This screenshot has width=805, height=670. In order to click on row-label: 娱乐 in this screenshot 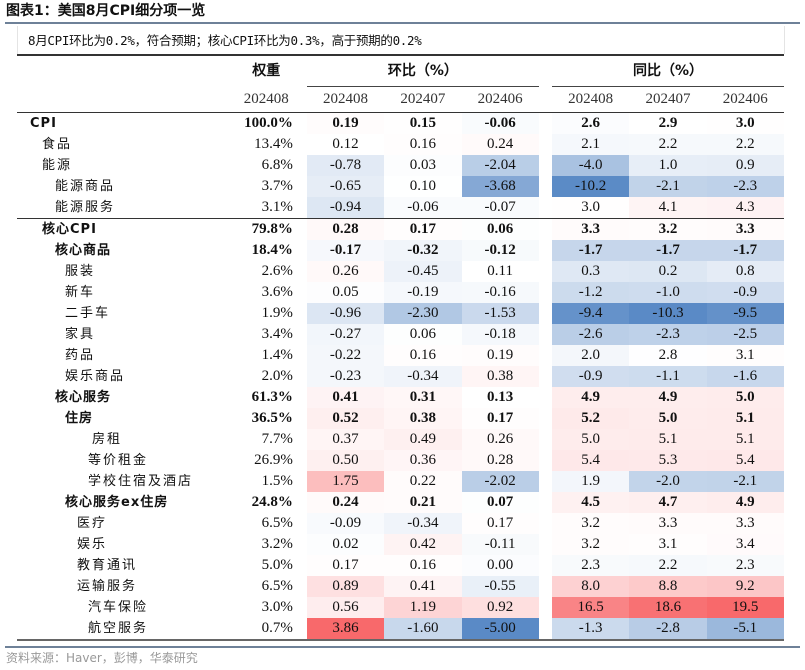, I will do `click(92, 544)`.